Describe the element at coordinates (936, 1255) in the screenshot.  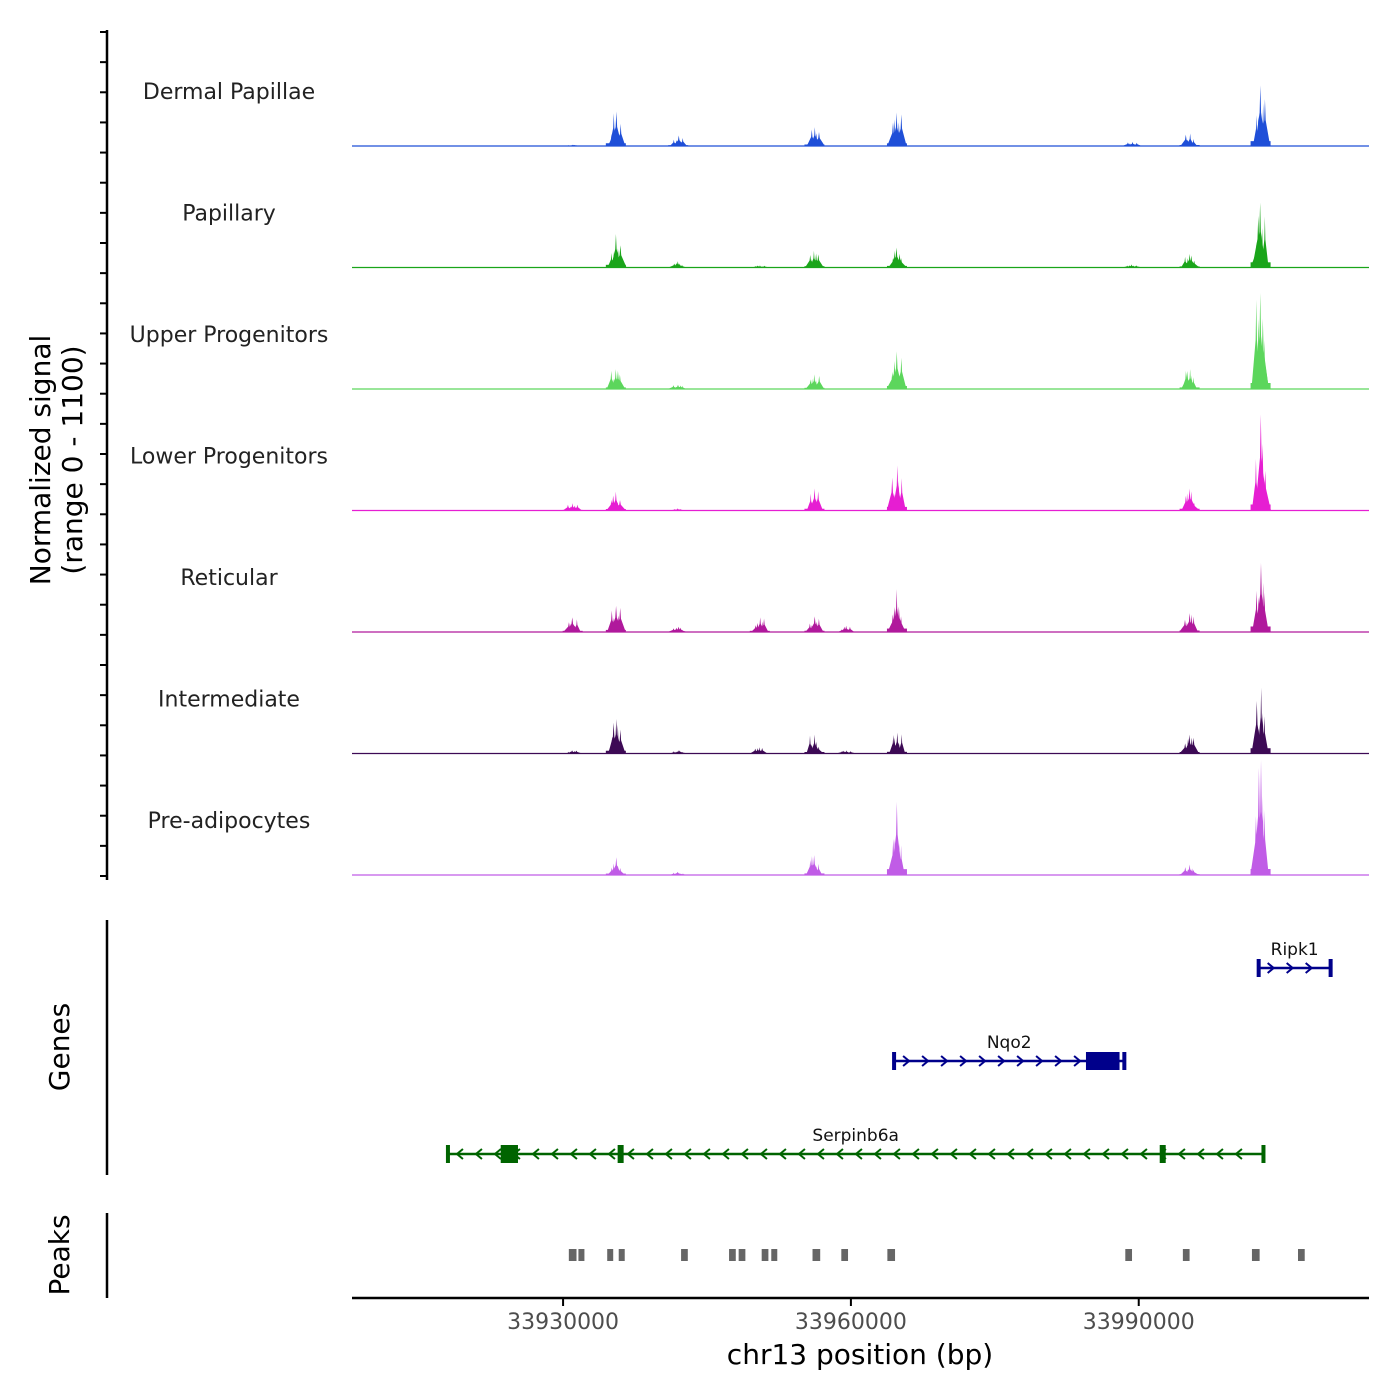
I see `peak-track` at that location.